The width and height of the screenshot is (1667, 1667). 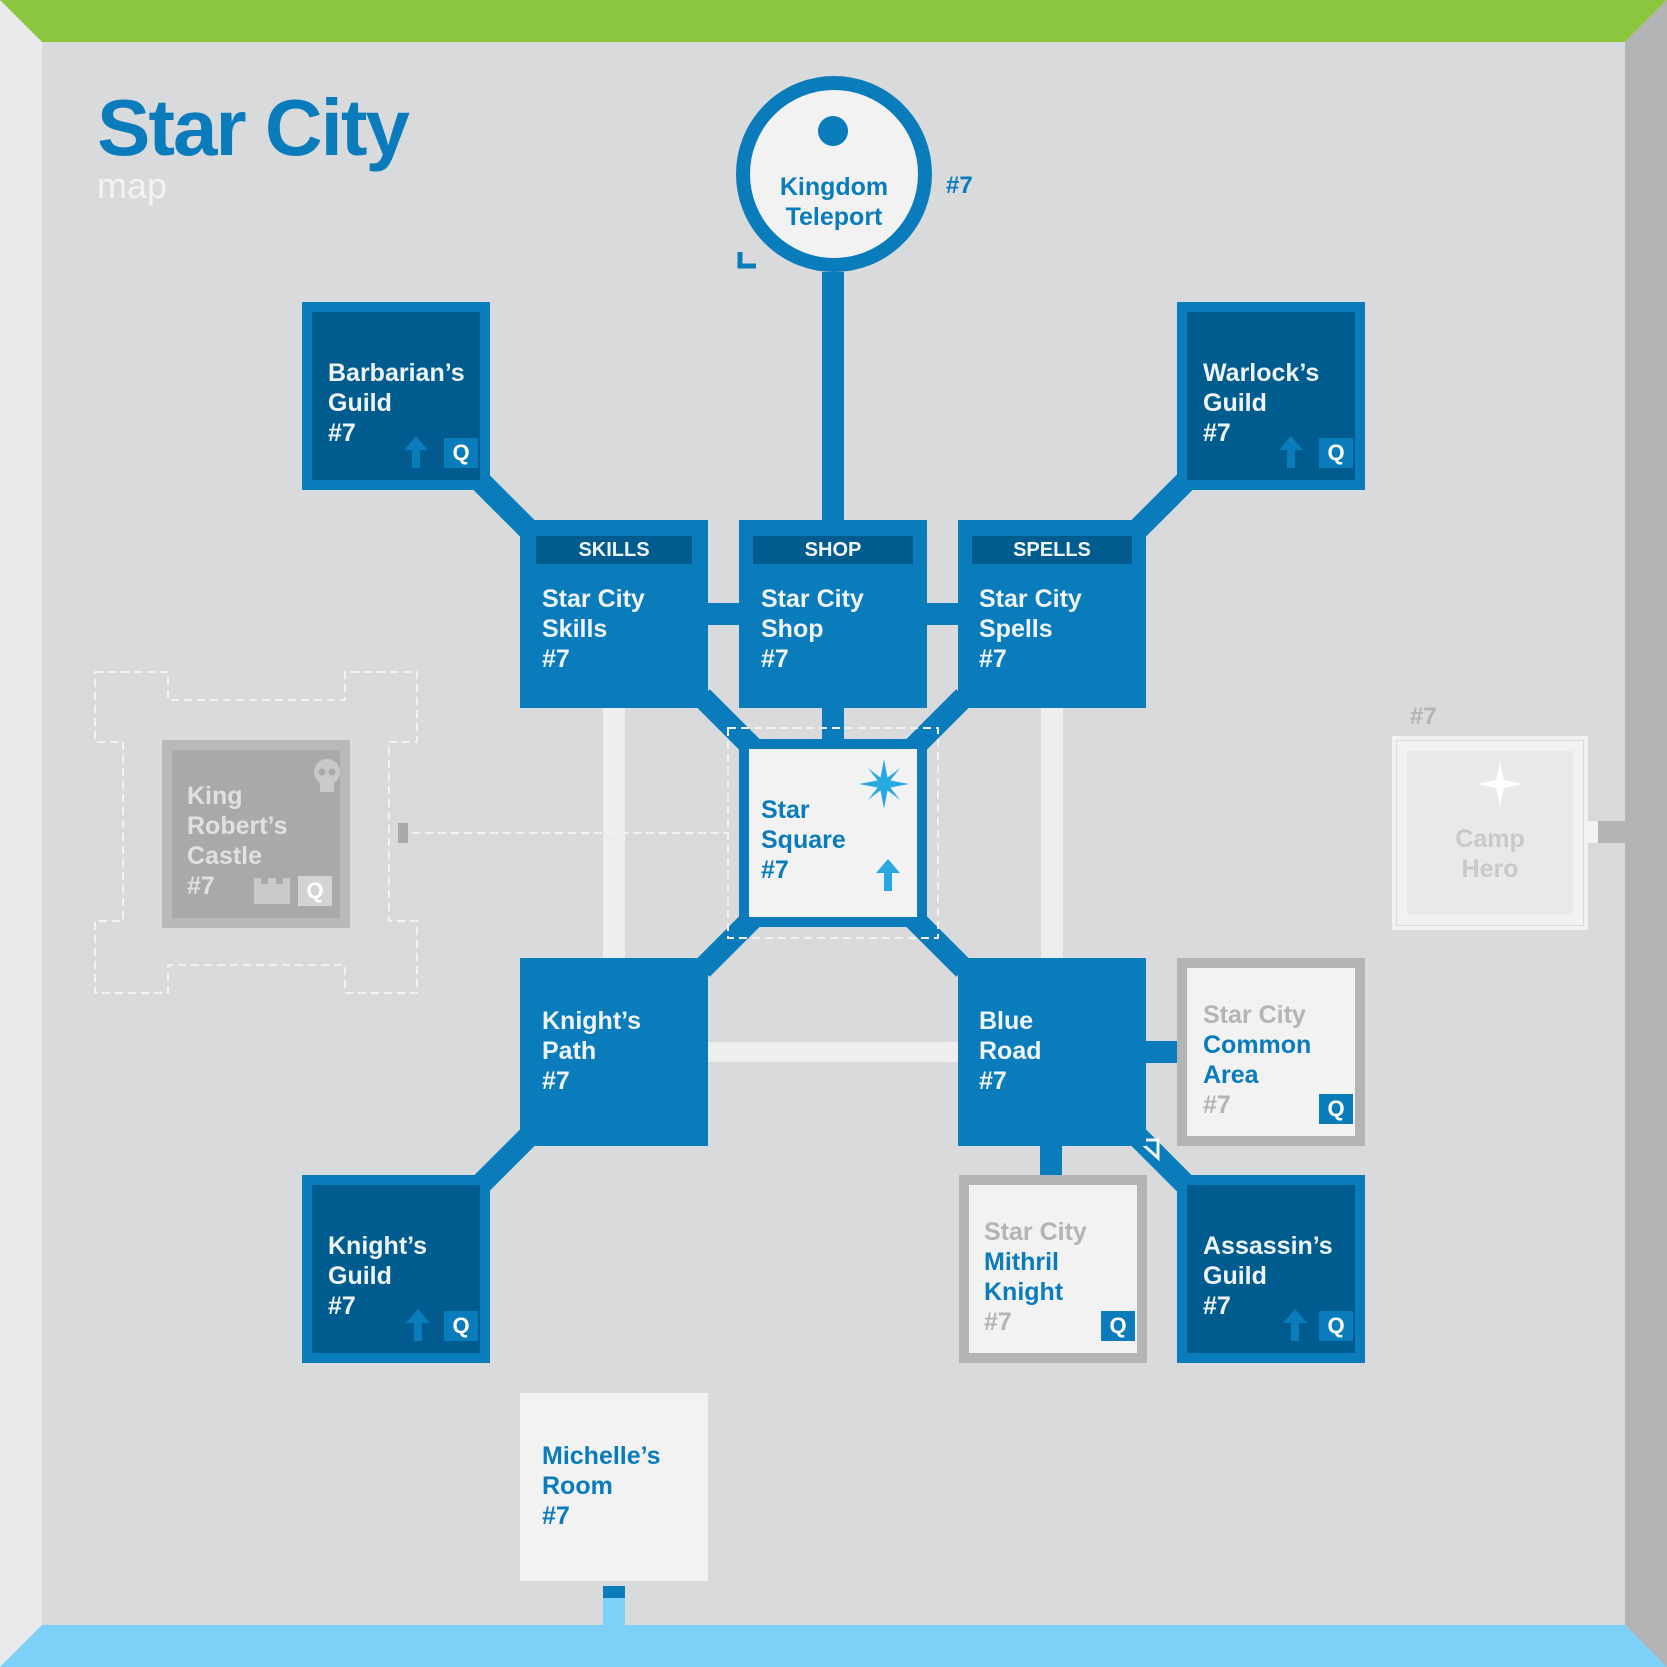 I want to click on castle-icon, so click(x=272, y=891).